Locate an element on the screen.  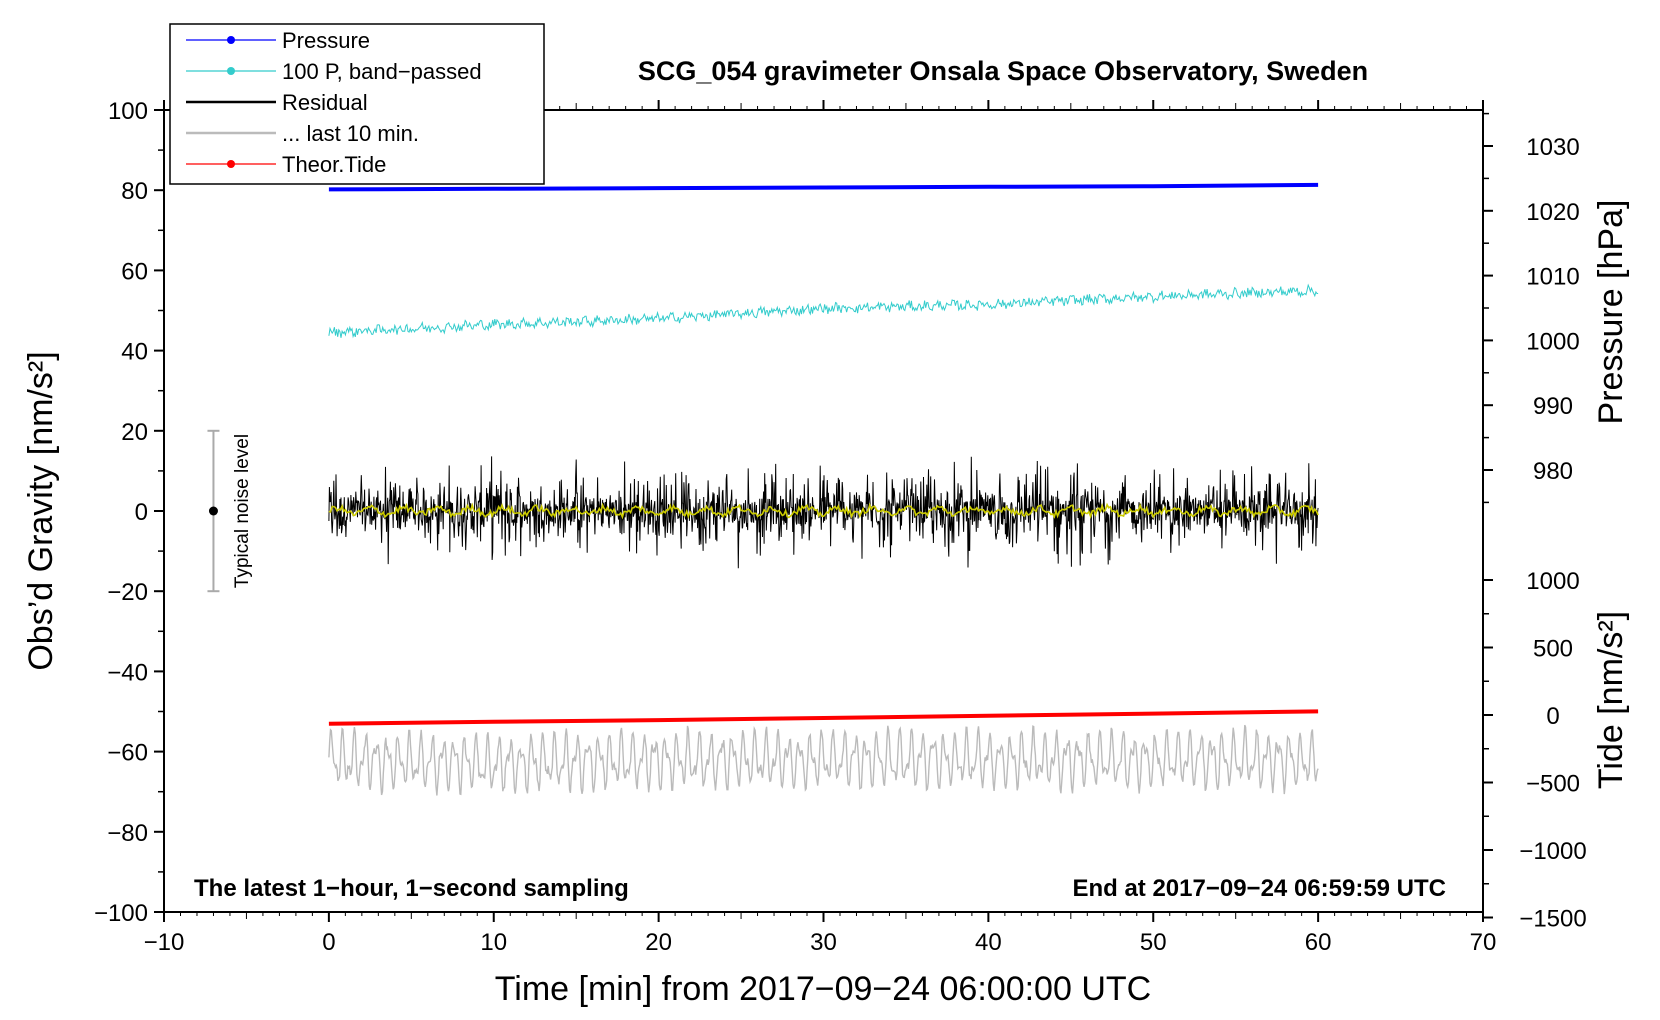
tide-tick-label: −1000 is located at coordinates (1552, 851).